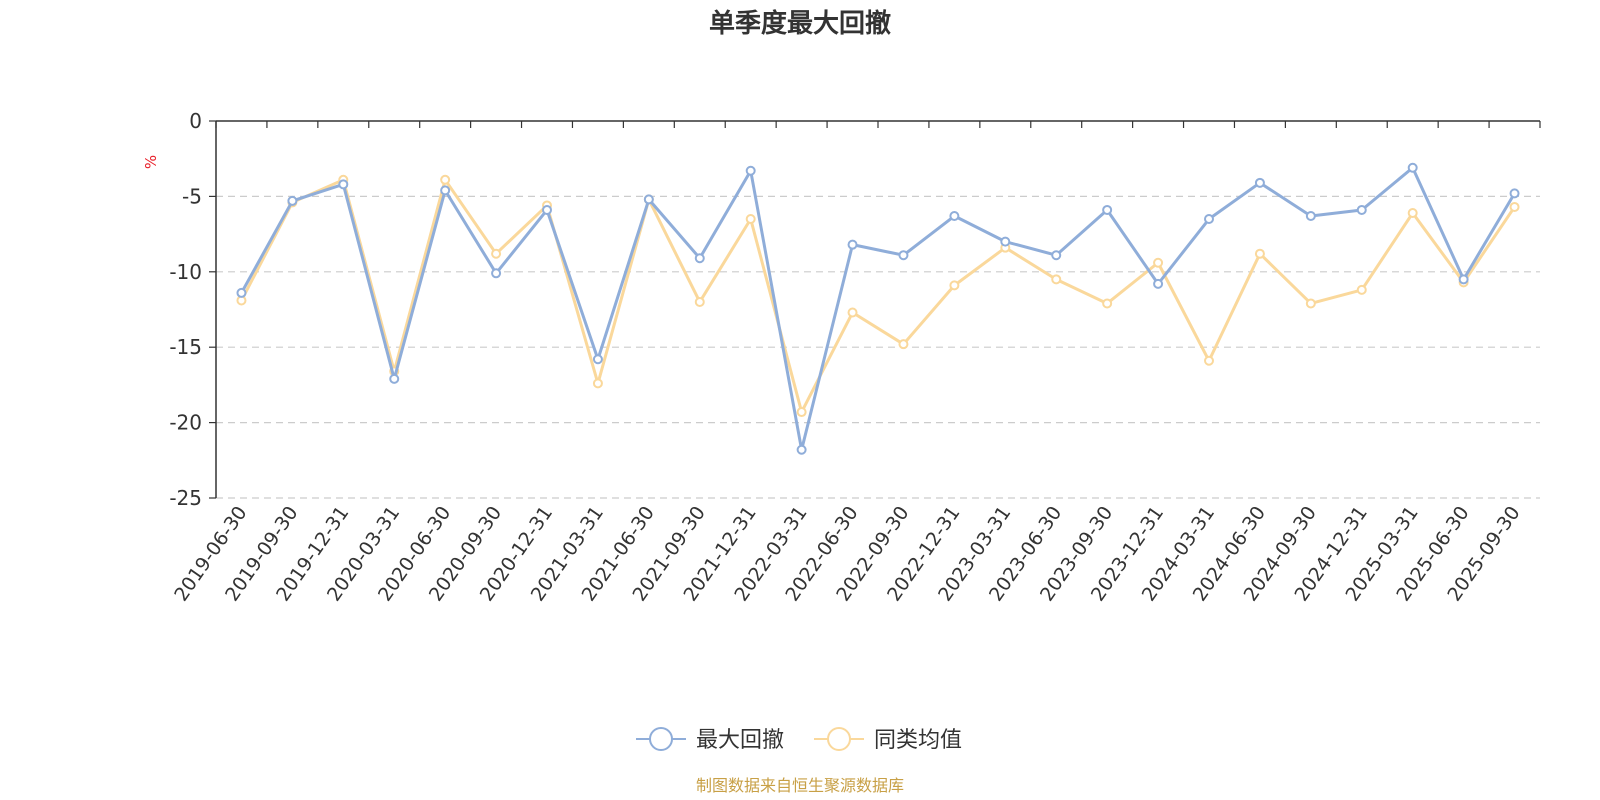 The height and width of the screenshot is (800, 1600). I want to click on y-tick-label: -15, so click(185, 347).